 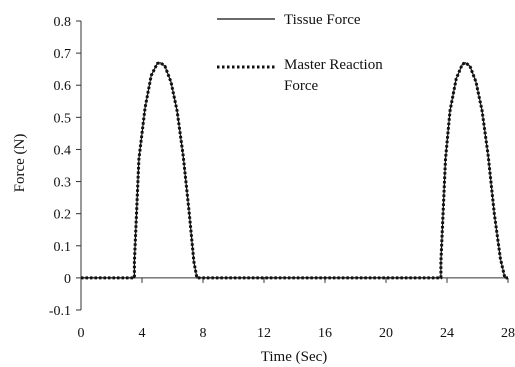 What do you see at coordinates (63, 215) in the screenshot?
I see `y-tick-label: 0.2` at bounding box center [63, 215].